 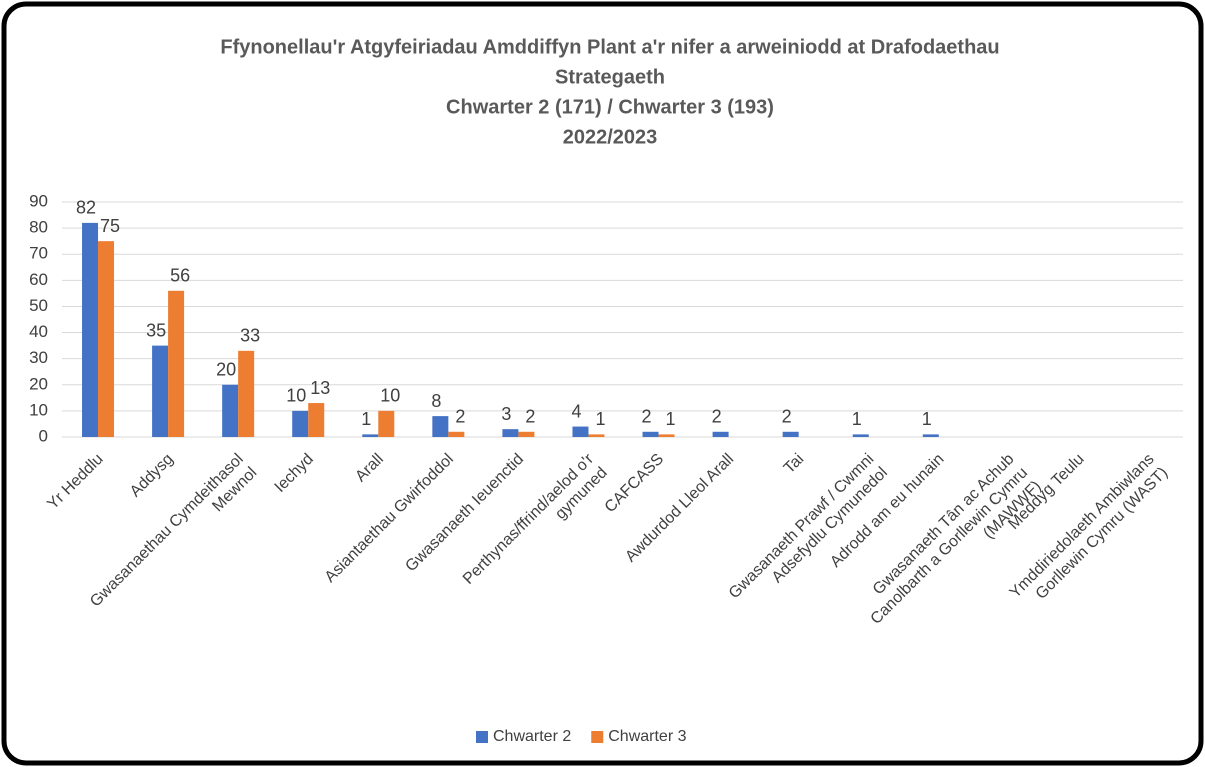 What do you see at coordinates (38, 331) in the screenshot?
I see `y-tick-label: 40` at bounding box center [38, 331].